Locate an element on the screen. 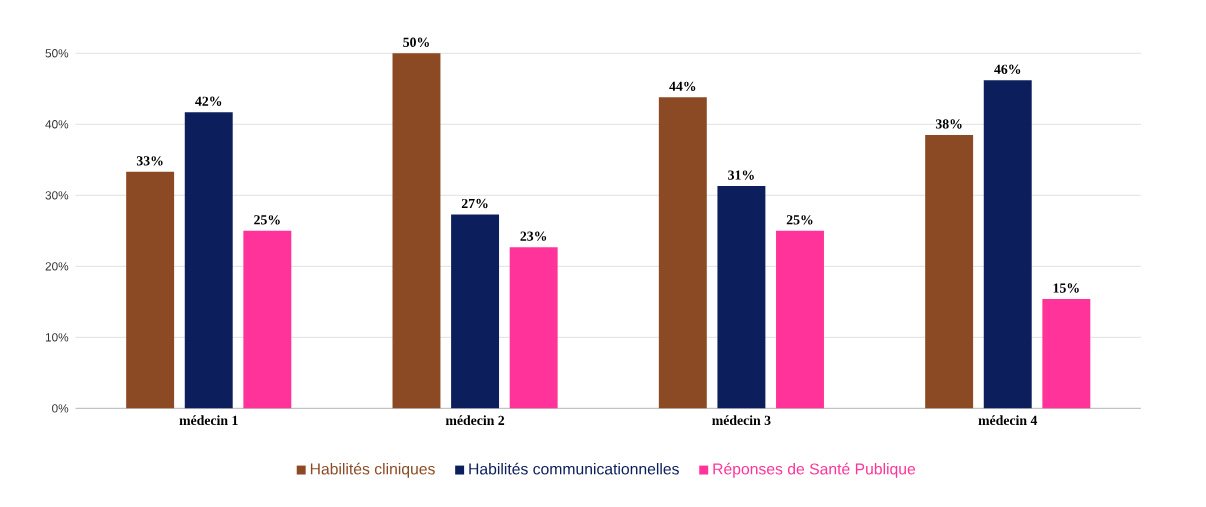  legend-label: Réponses de Santé Publique is located at coordinates (814, 470).